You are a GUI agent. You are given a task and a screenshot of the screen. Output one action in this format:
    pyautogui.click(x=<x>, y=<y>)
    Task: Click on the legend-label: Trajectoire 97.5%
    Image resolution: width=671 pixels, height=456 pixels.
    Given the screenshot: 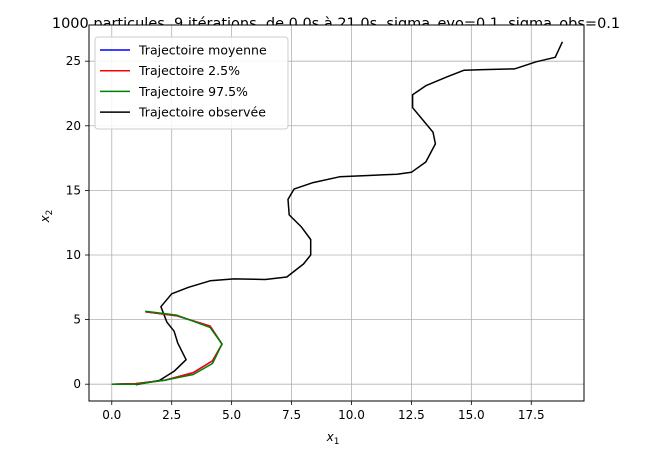 What is the action you would take?
    pyautogui.click(x=193, y=91)
    